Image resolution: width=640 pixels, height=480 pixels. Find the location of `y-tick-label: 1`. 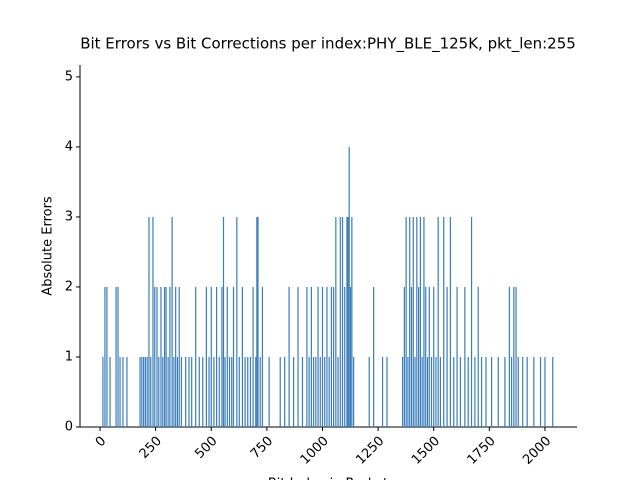

y-tick-label: 1 is located at coordinates (69, 356).